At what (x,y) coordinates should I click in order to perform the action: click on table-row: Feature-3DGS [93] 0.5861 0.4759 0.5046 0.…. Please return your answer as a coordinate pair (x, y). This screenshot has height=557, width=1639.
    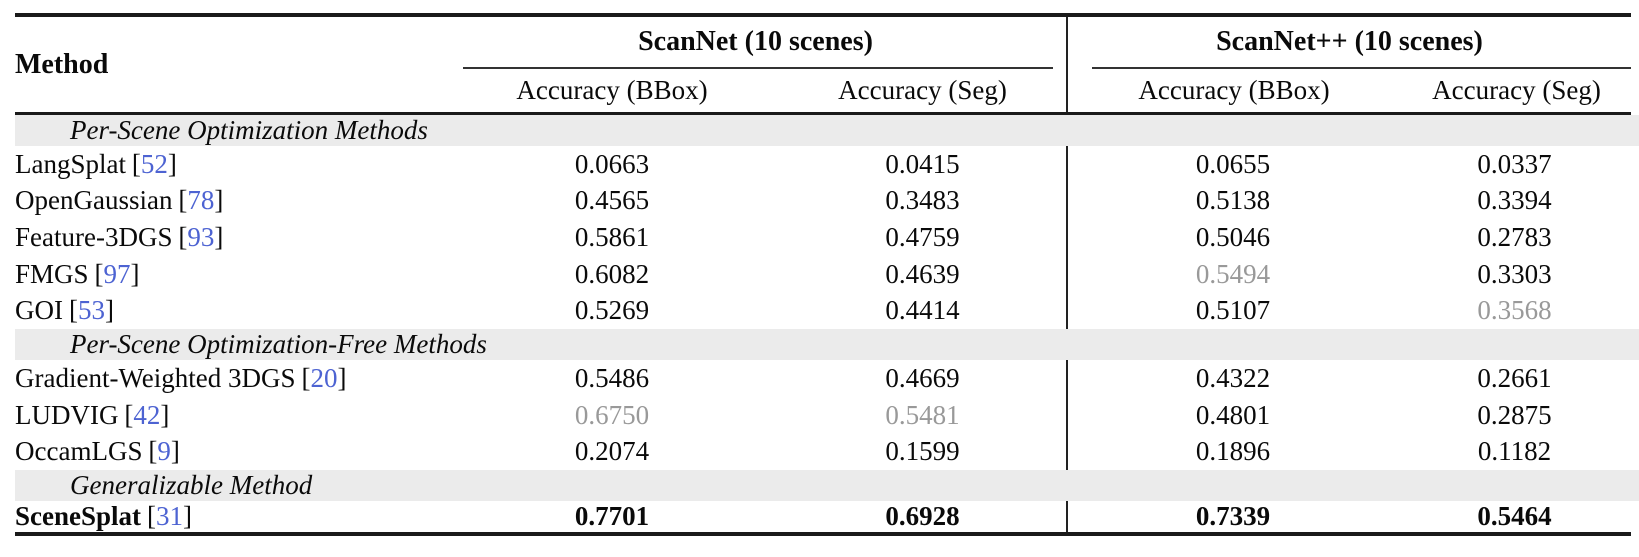
    Looking at the image, I should click on (823, 237).